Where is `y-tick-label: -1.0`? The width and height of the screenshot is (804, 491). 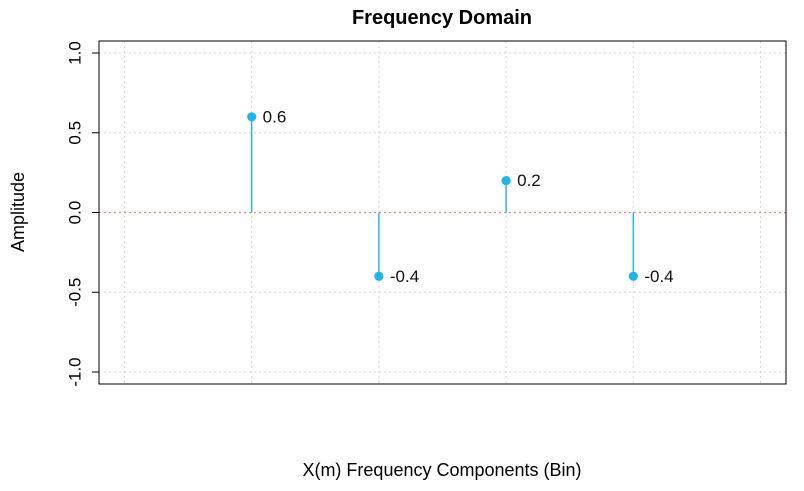 y-tick-label: -1.0 is located at coordinates (75, 371).